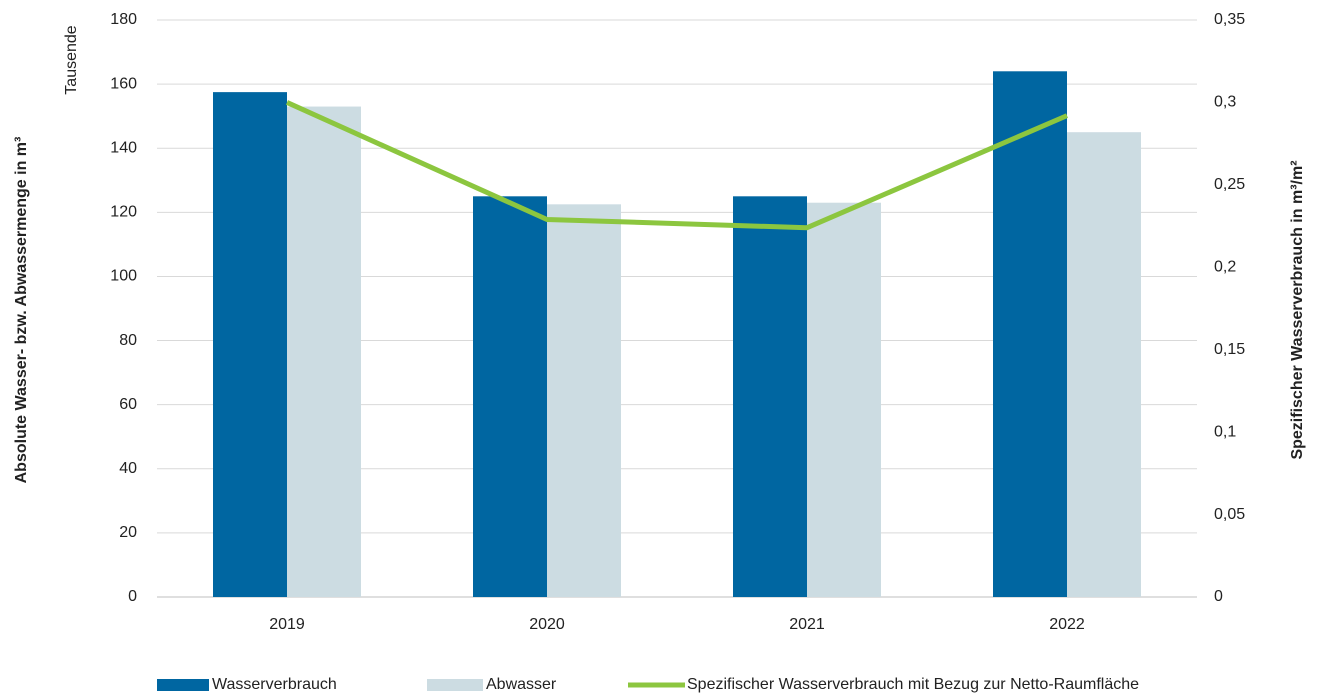 The height and width of the screenshot is (700, 1324). I want to click on y2-tick-label: 0, so click(1218, 596).